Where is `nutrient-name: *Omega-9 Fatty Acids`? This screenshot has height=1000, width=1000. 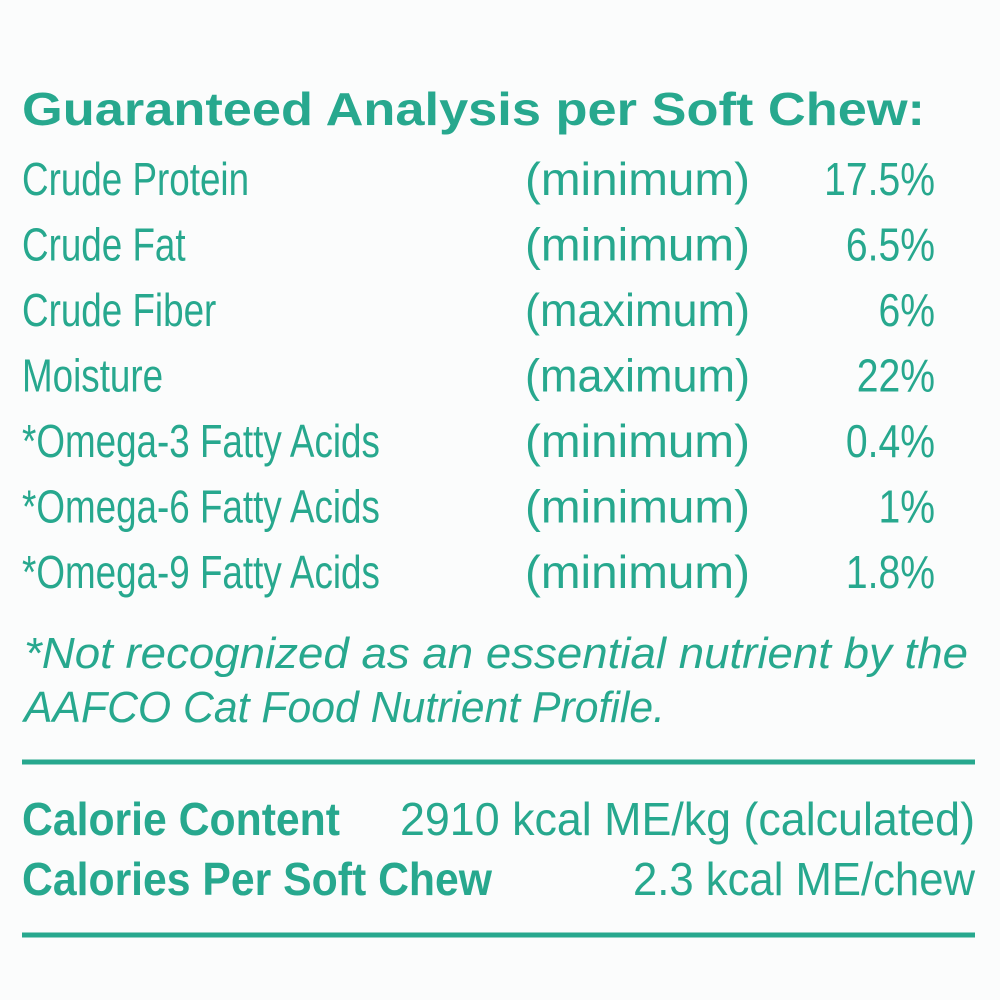
nutrient-name: *Omega-9 Fatty Acids is located at coordinates (201, 572).